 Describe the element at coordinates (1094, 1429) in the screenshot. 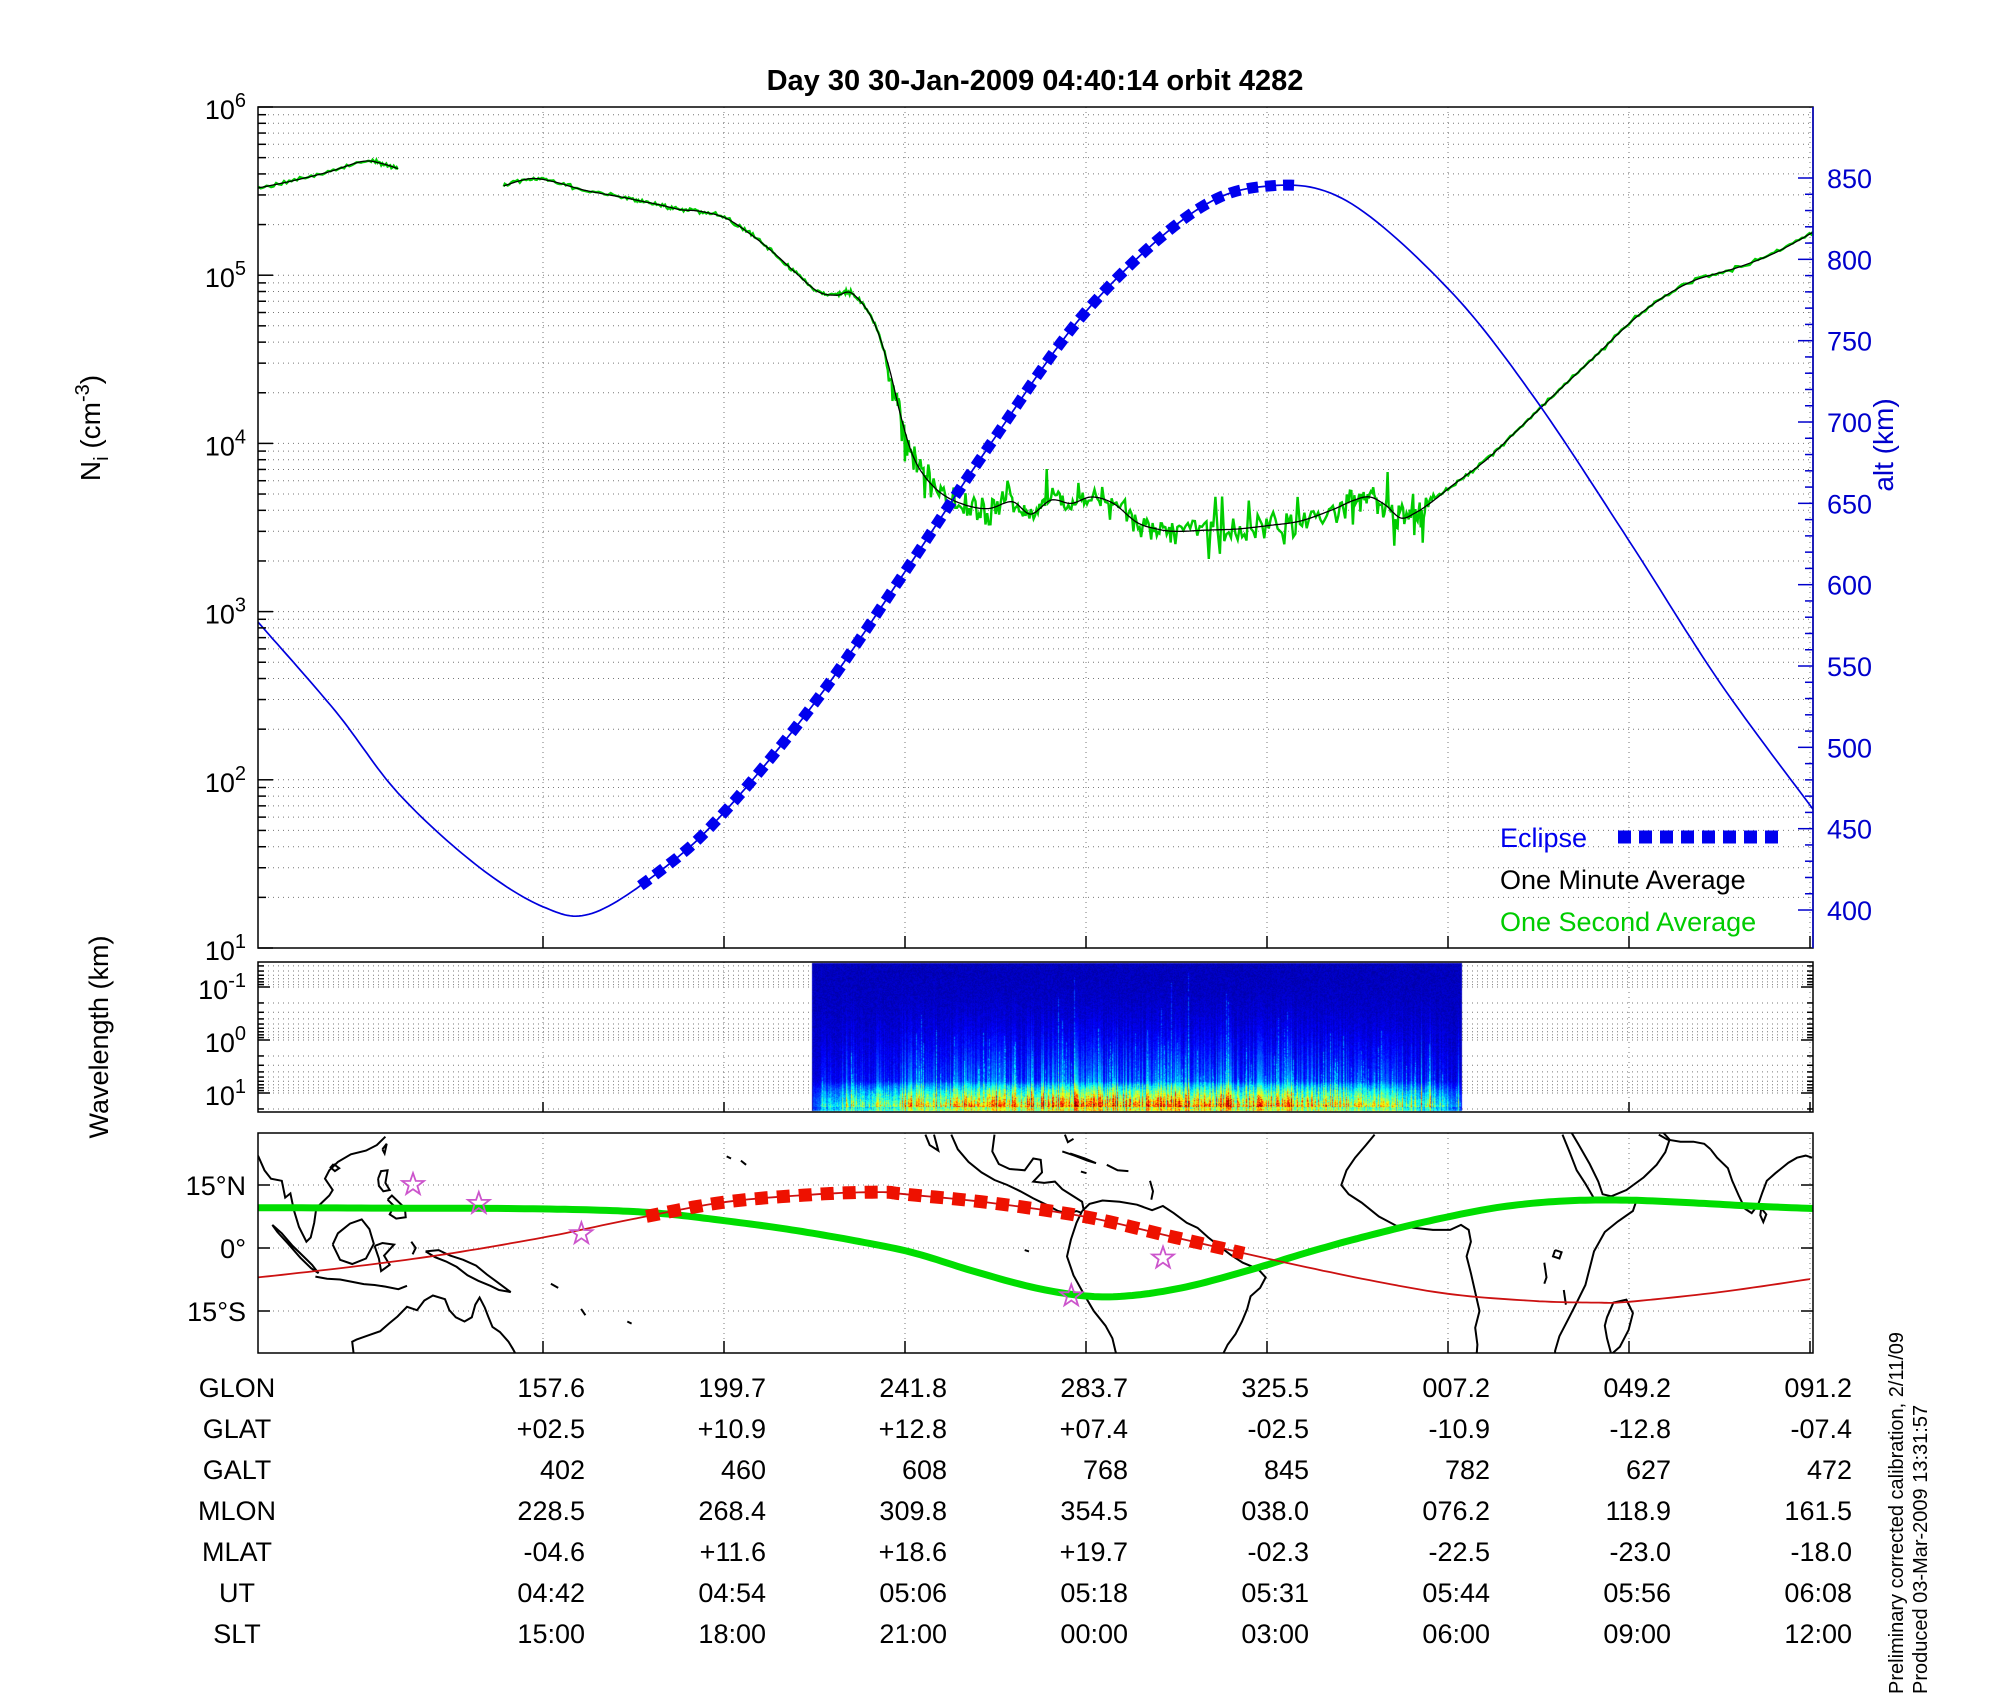

I see `table-cell: +07.4` at that location.